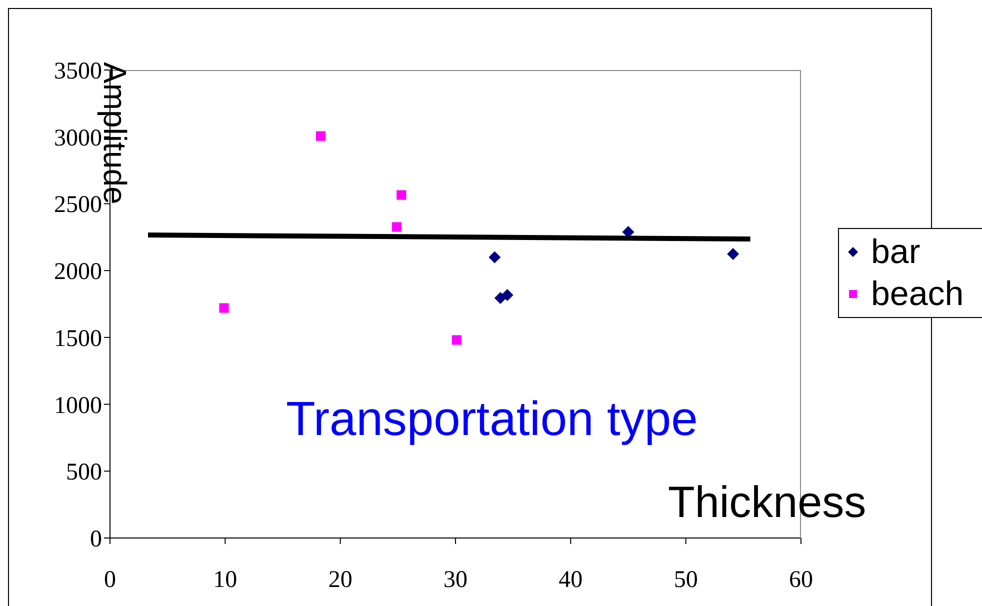  What do you see at coordinates (570, 580) in the screenshot?
I see `x-tick-label: 40` at bounding box center [570, 580].